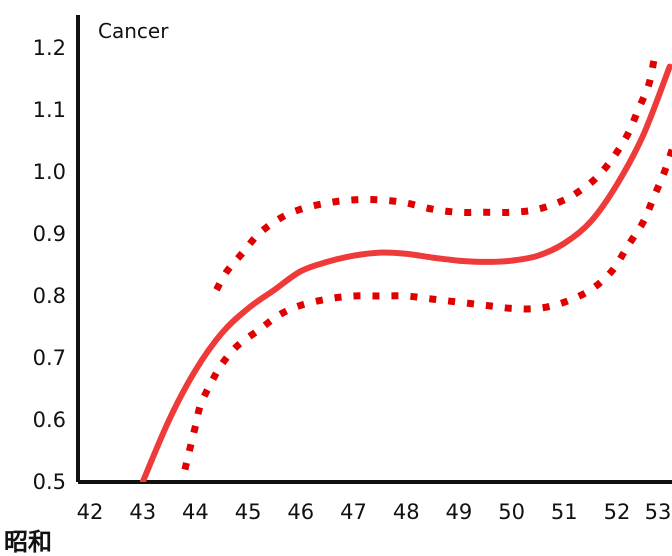 Image resolution: width=672 pixels, height=556 pixels. Describe the element at coordinates (49, 420) in the screenshot. I see `y-tick-label: 0.6` at that location.